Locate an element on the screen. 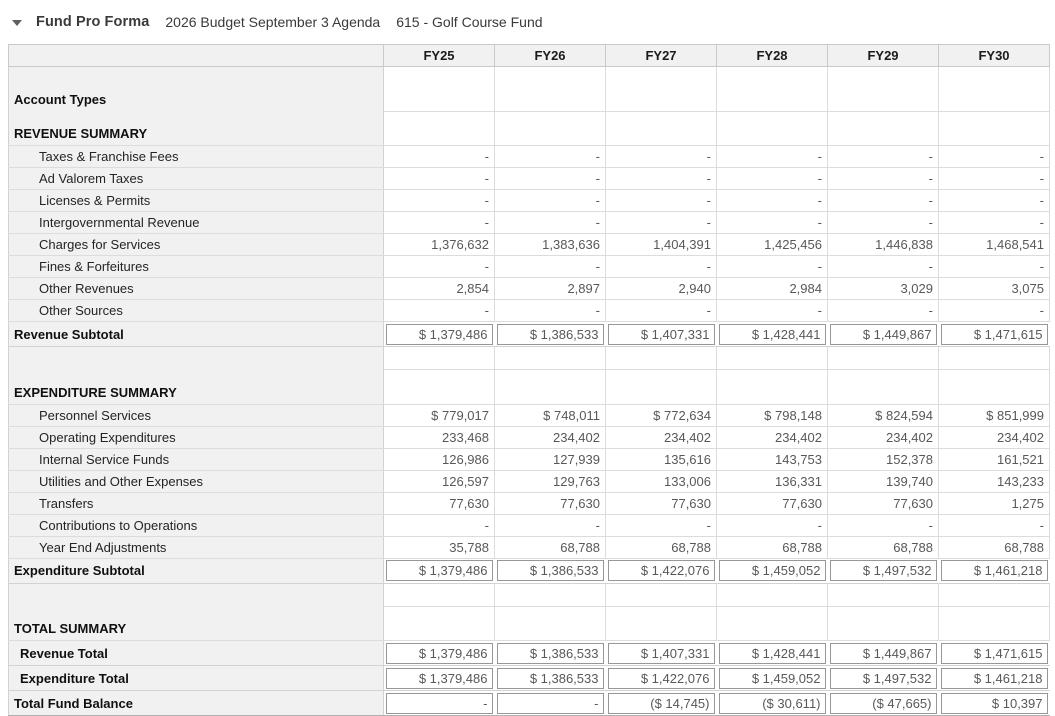  cell-total-summary-fy26 is located at coordinates (550, 623).